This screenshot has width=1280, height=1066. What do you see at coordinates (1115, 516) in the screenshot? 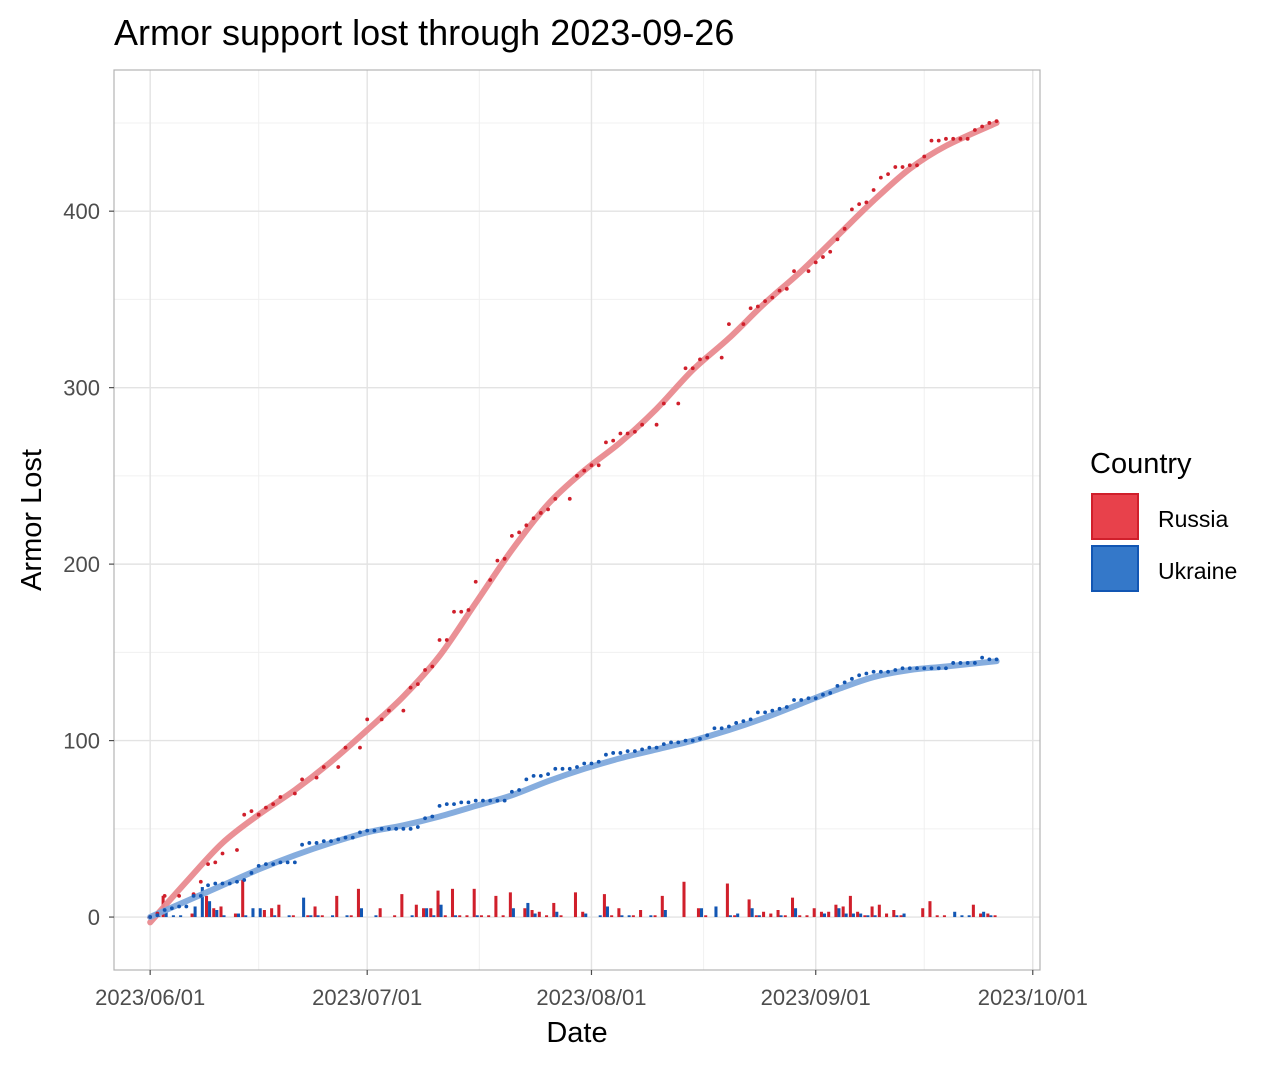
I see `legend-key-russia` at bounding box center [1115, 516].